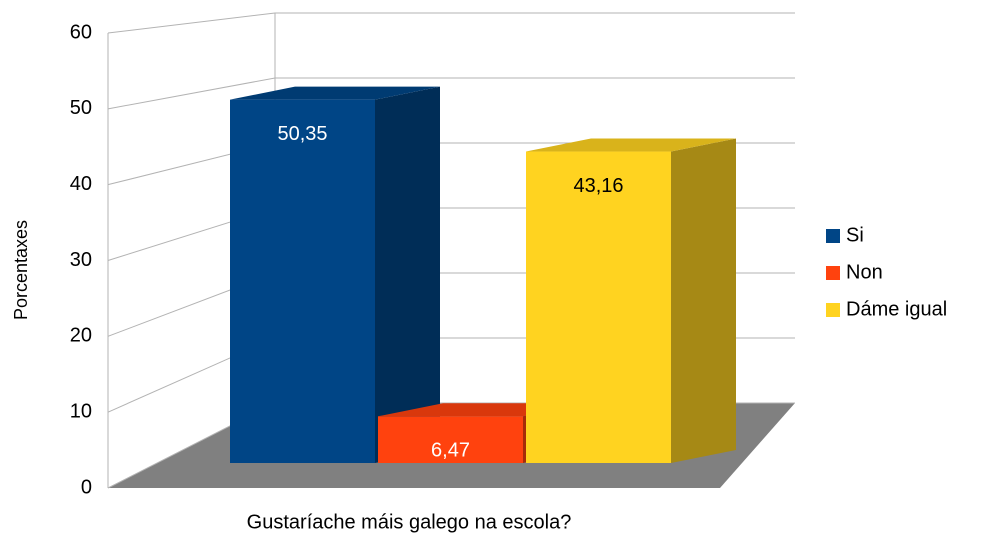  I want to click on y-tick-label: 40, so click(81, 184).